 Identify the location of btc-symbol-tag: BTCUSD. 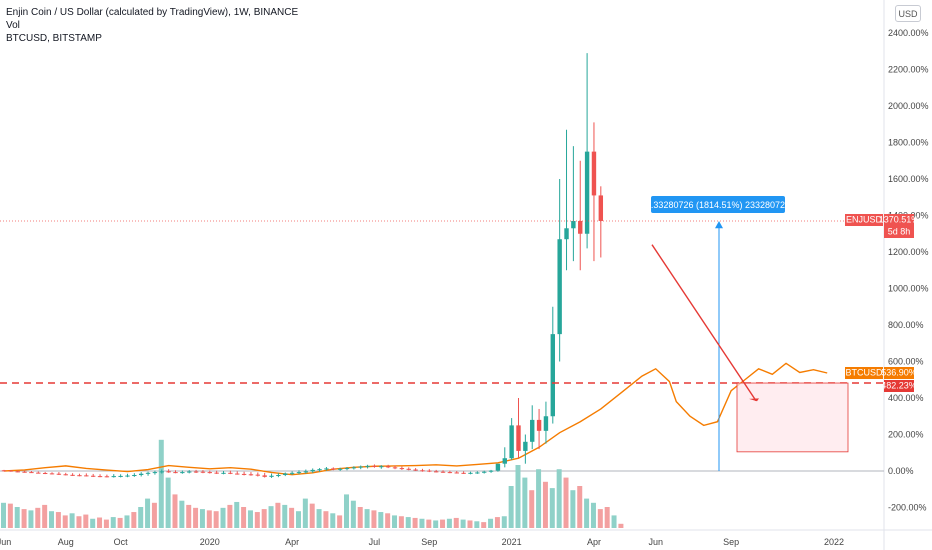
(864, 373).